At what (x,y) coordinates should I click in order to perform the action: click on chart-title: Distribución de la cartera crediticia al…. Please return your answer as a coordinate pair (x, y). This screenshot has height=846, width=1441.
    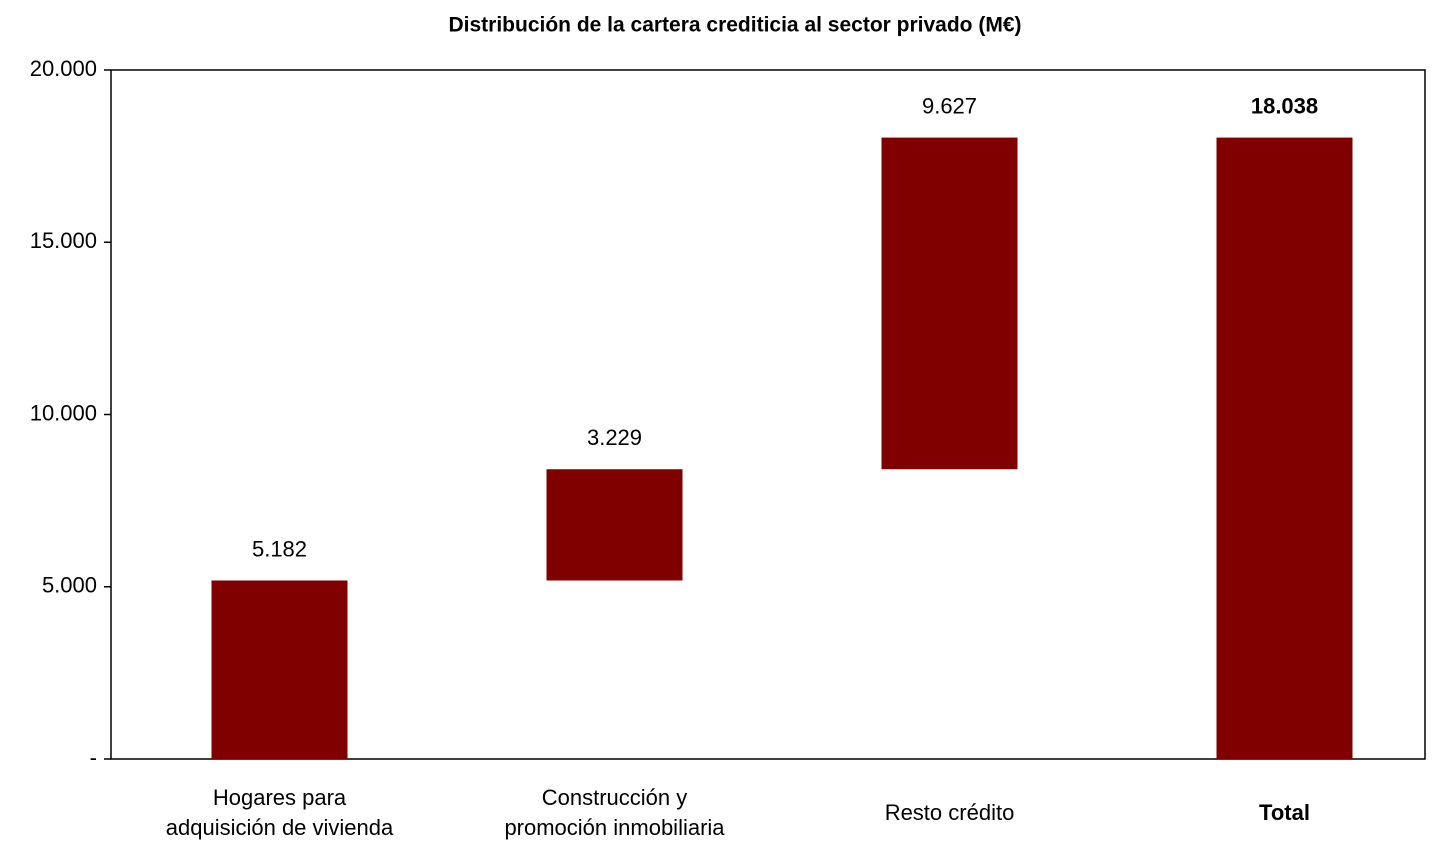
    Looking at the image, I should click on (734, 25).